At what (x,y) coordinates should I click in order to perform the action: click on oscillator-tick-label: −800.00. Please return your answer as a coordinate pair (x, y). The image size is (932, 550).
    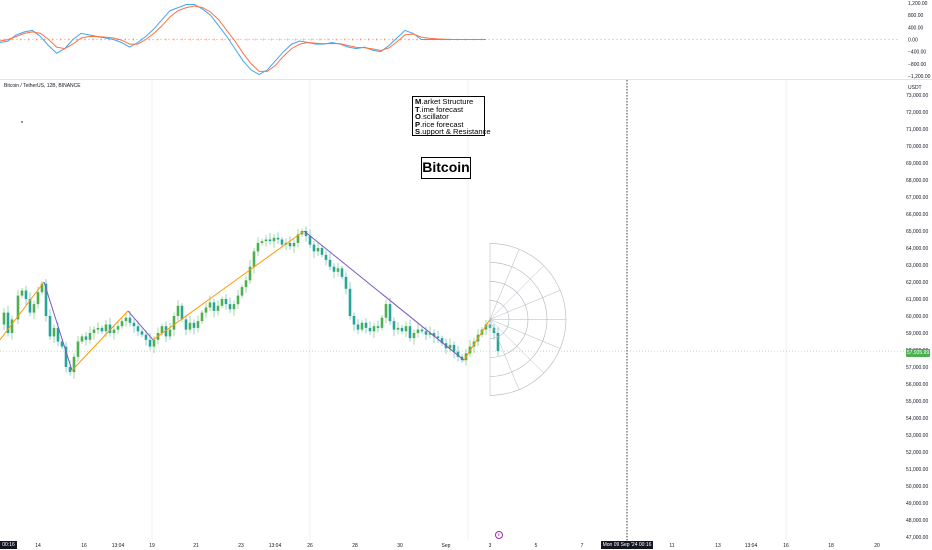
    Looking at the image, I should click on (917, 65).